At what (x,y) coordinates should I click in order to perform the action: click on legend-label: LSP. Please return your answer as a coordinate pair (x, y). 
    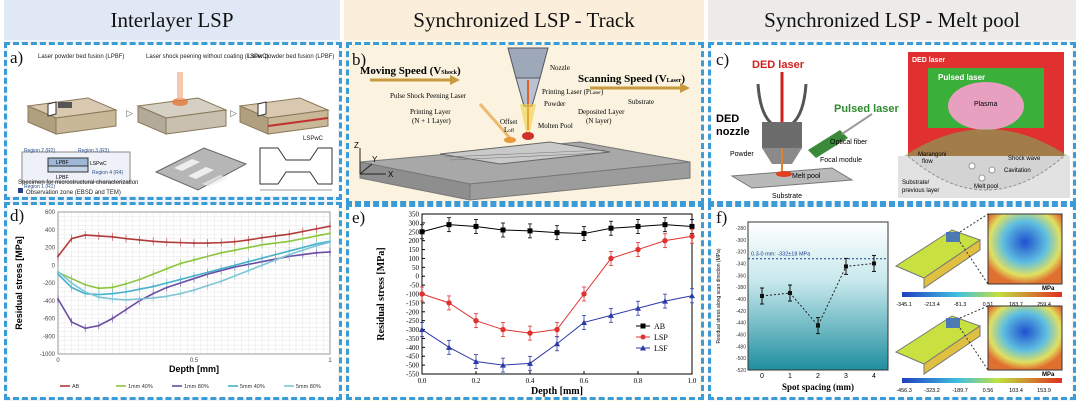
    Looking at the image, I should click on (661, 337).